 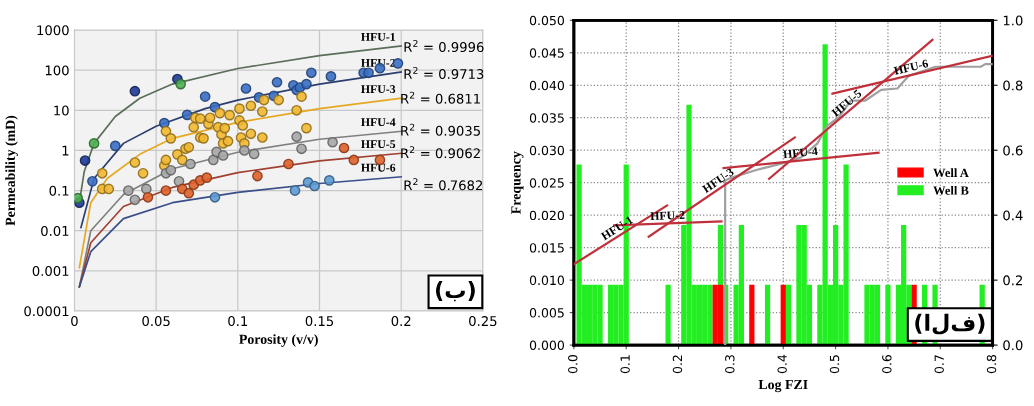 What do you see at coordinates (378, 167) in the screenshot?
I see `series-label: HFU-6` at bounding box center [378, 167].